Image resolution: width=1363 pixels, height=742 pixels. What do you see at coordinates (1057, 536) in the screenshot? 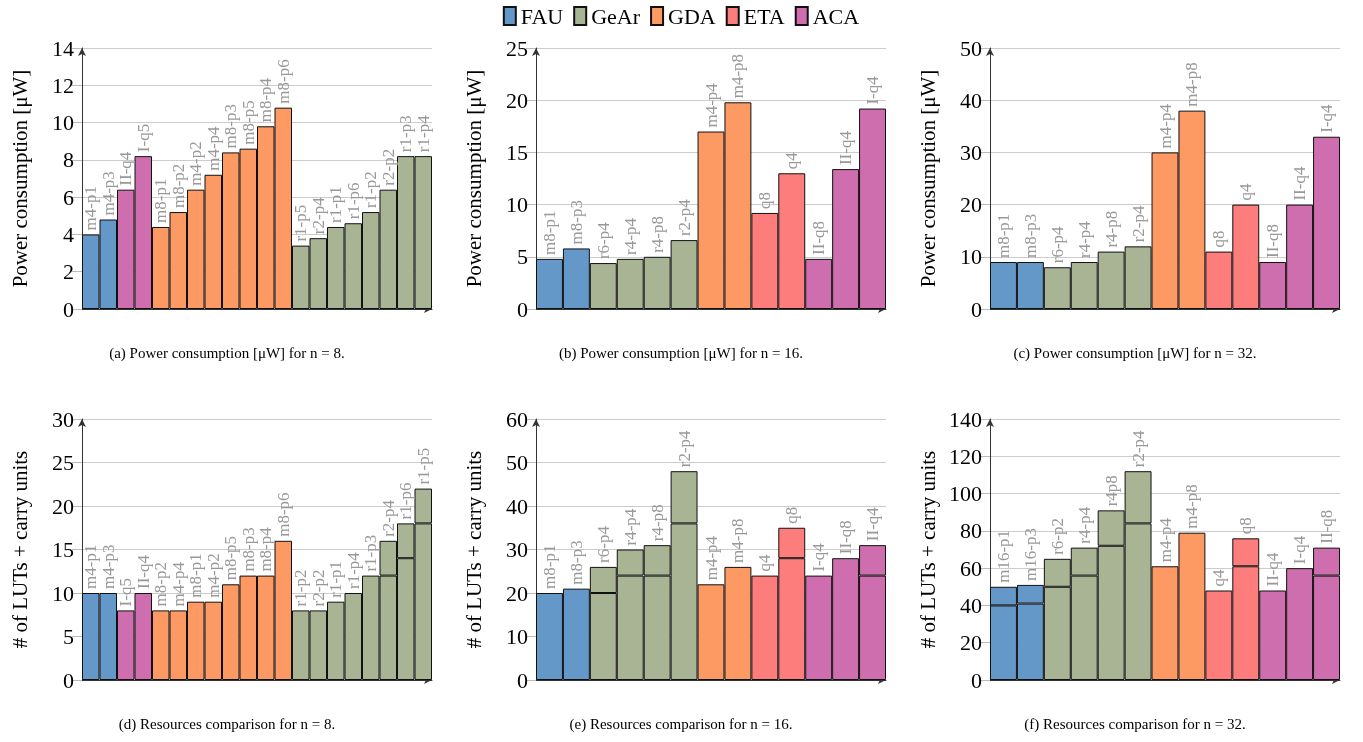
I see `category-label: r6-p2` at bounding box center [1057, 536].